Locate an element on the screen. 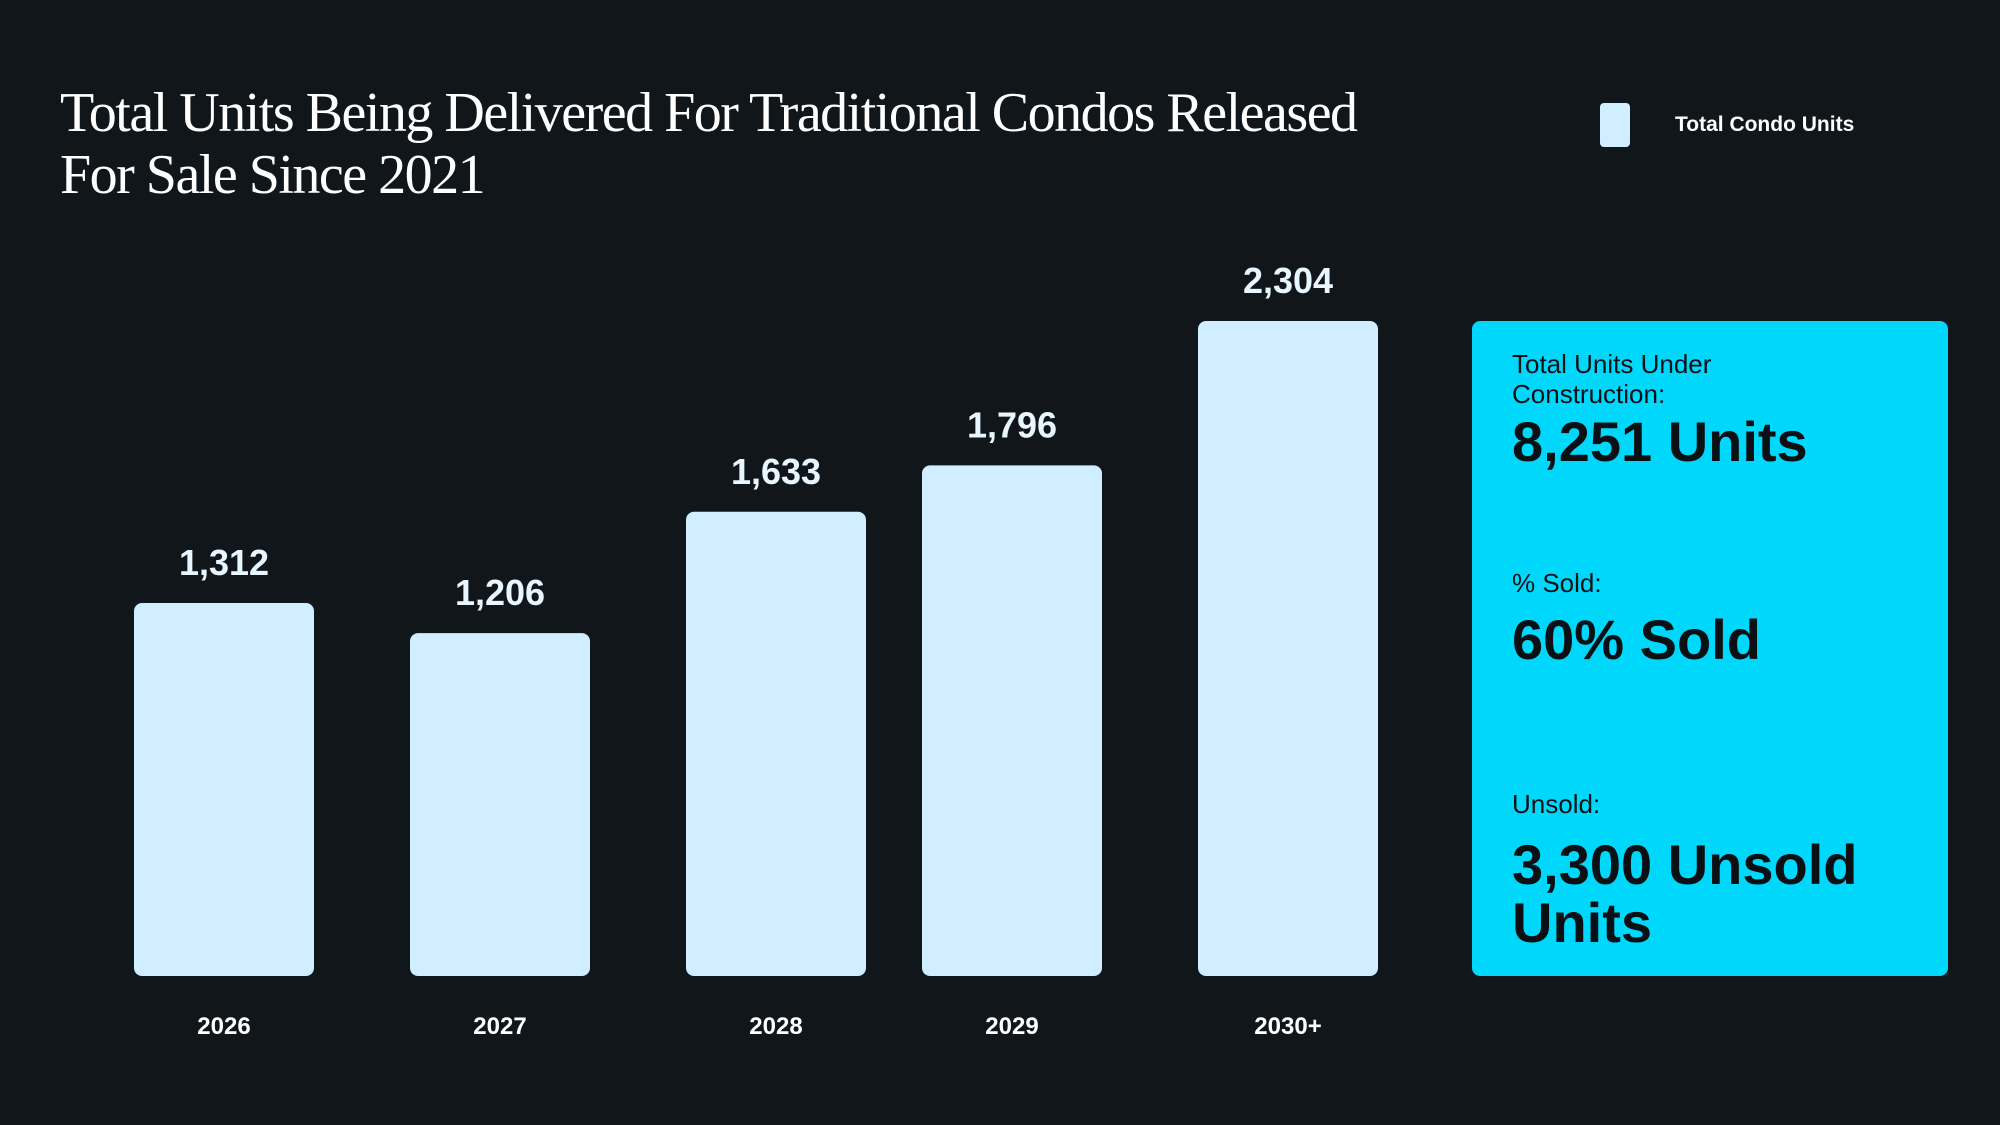  bar-2026 is located at coordinates (224, 789).